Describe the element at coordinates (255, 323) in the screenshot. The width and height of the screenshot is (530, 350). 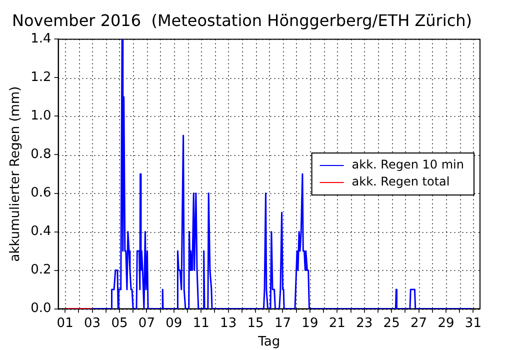
I see `x-tick-label: 15` at that location.